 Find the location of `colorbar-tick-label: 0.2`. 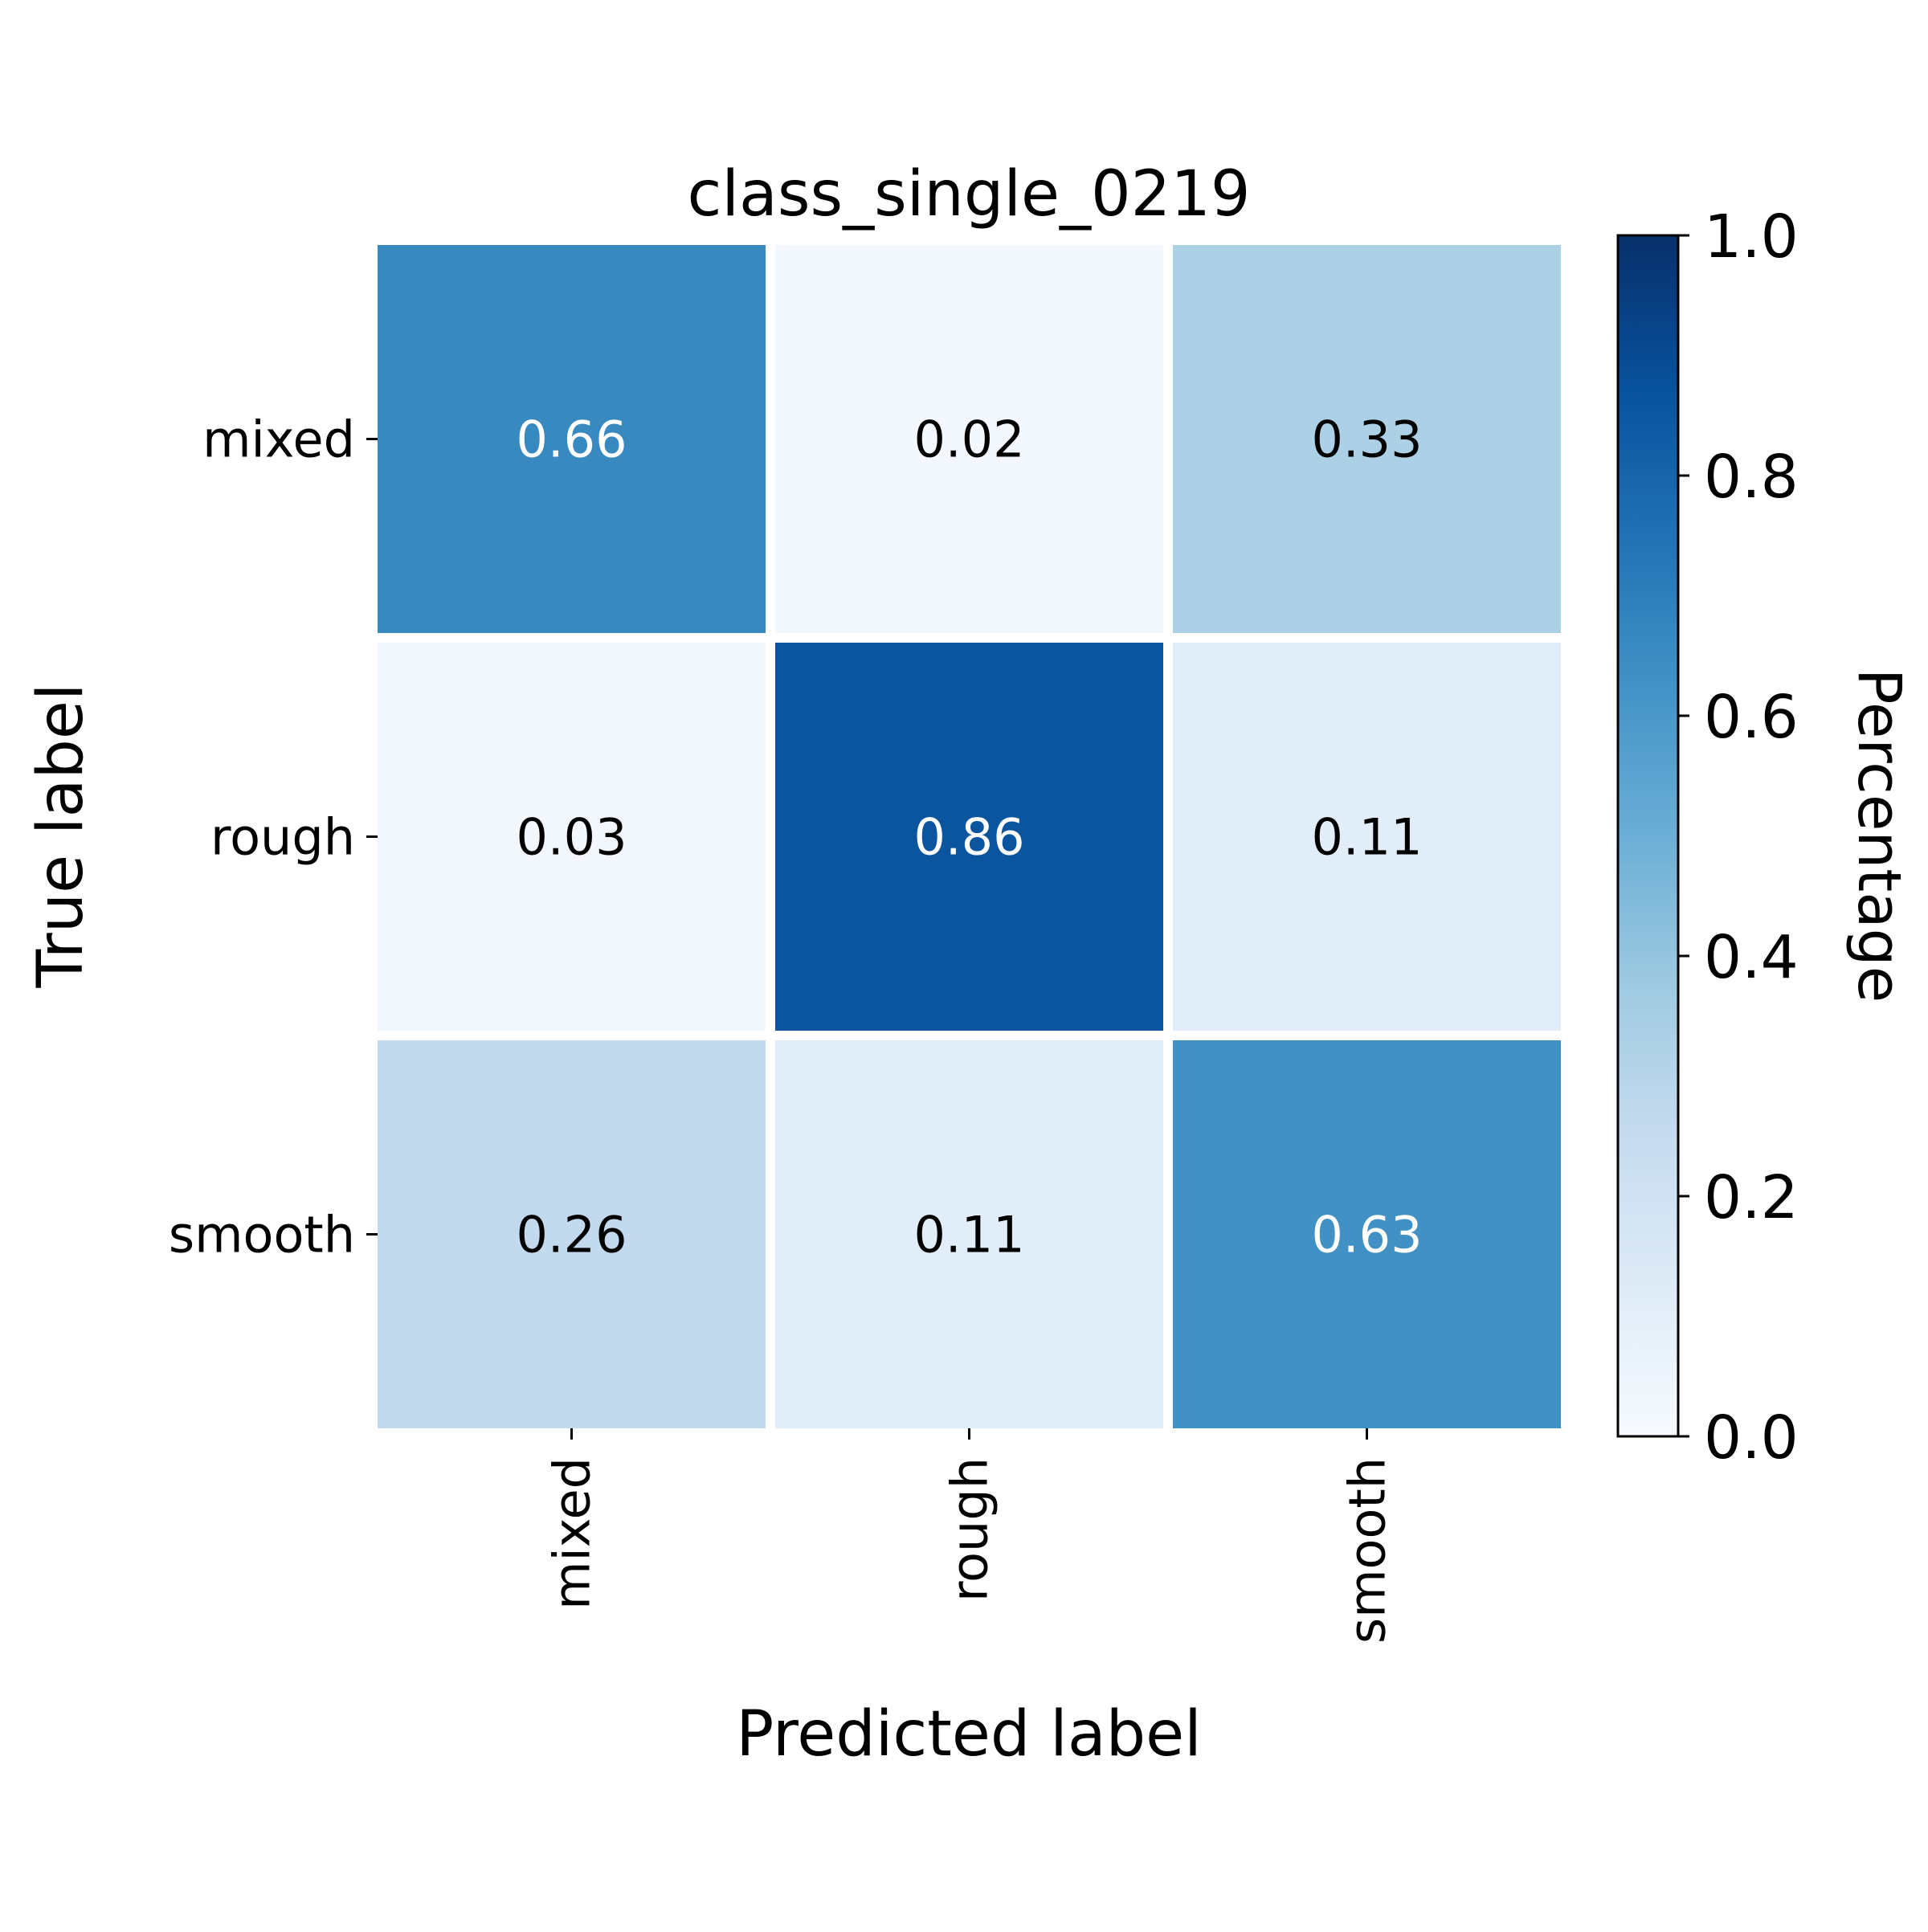

colorbar-tick-label: 0.2 is located at coordinates (1752, 1197).